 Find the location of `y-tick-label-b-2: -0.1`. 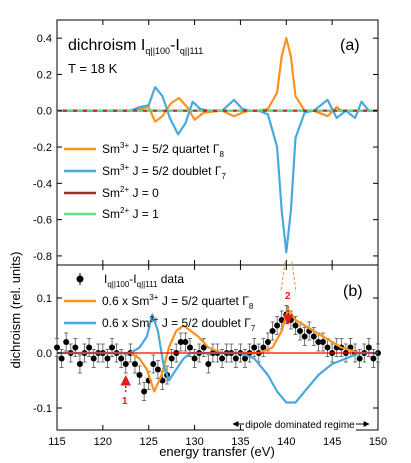

y-tick-label-b-2: -0.1 is located at coordinates (42, 409).